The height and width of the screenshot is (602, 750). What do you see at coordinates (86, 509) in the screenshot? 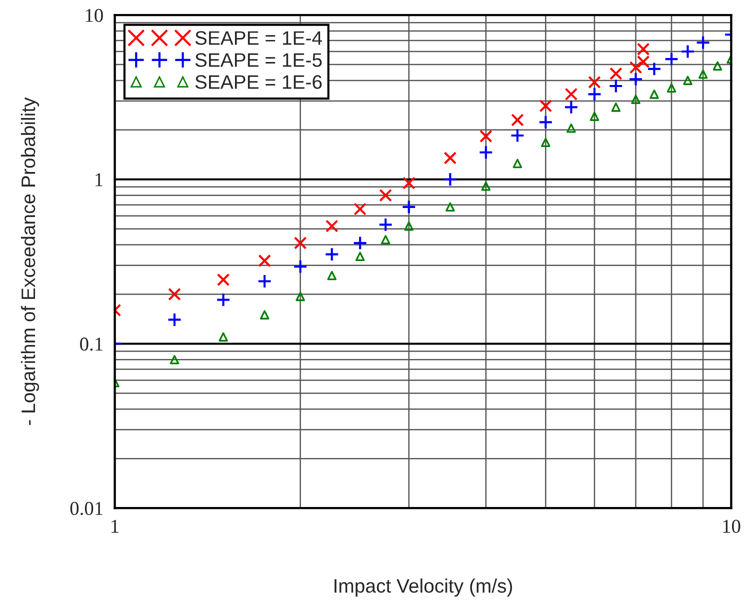
I see `y-tick-label: 0.01` at bounding box center [86, 509].